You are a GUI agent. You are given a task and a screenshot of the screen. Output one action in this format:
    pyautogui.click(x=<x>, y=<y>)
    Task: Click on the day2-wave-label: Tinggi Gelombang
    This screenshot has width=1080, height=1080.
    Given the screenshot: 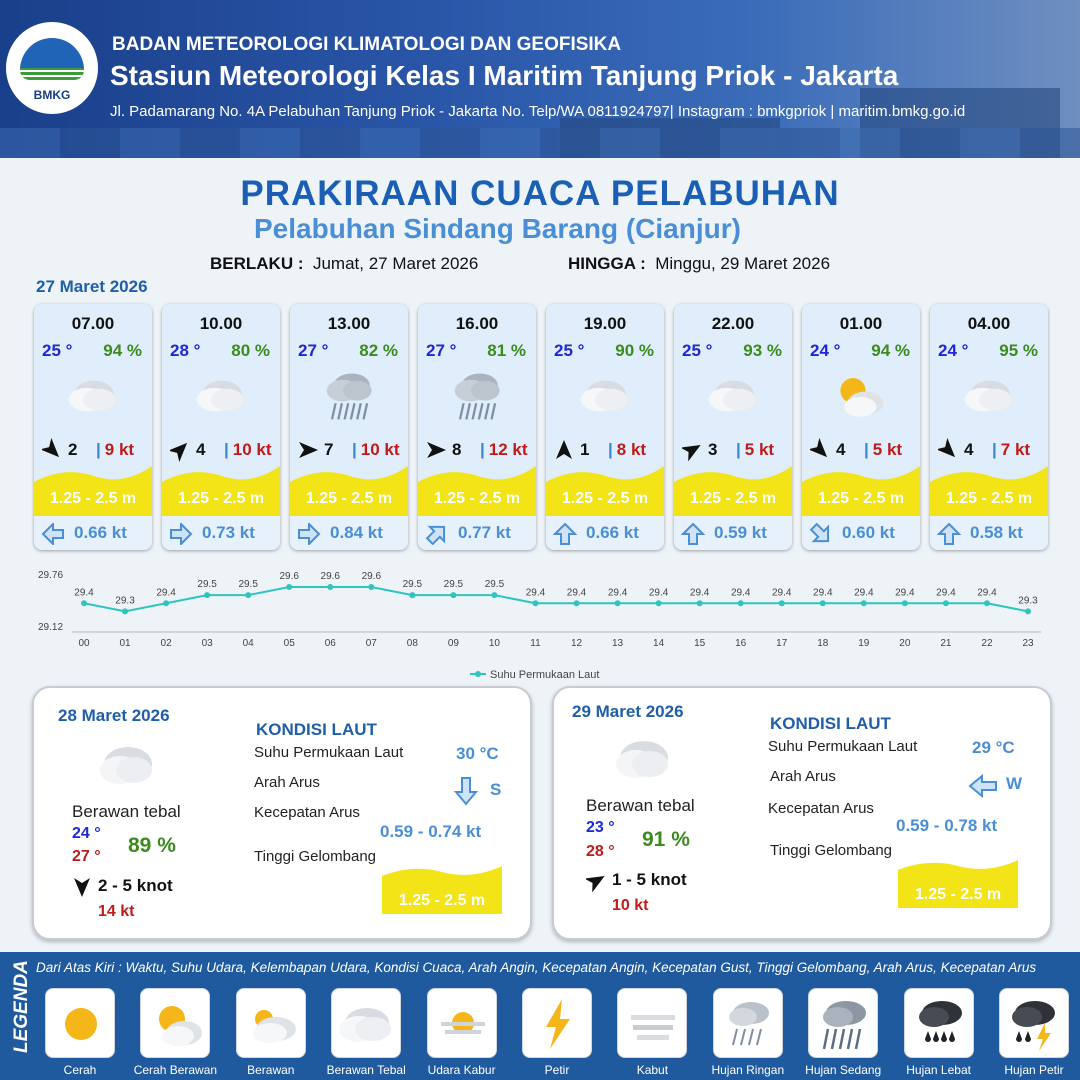 What is the action you would take?
    pyautogui.click(x=315, y=856)
    